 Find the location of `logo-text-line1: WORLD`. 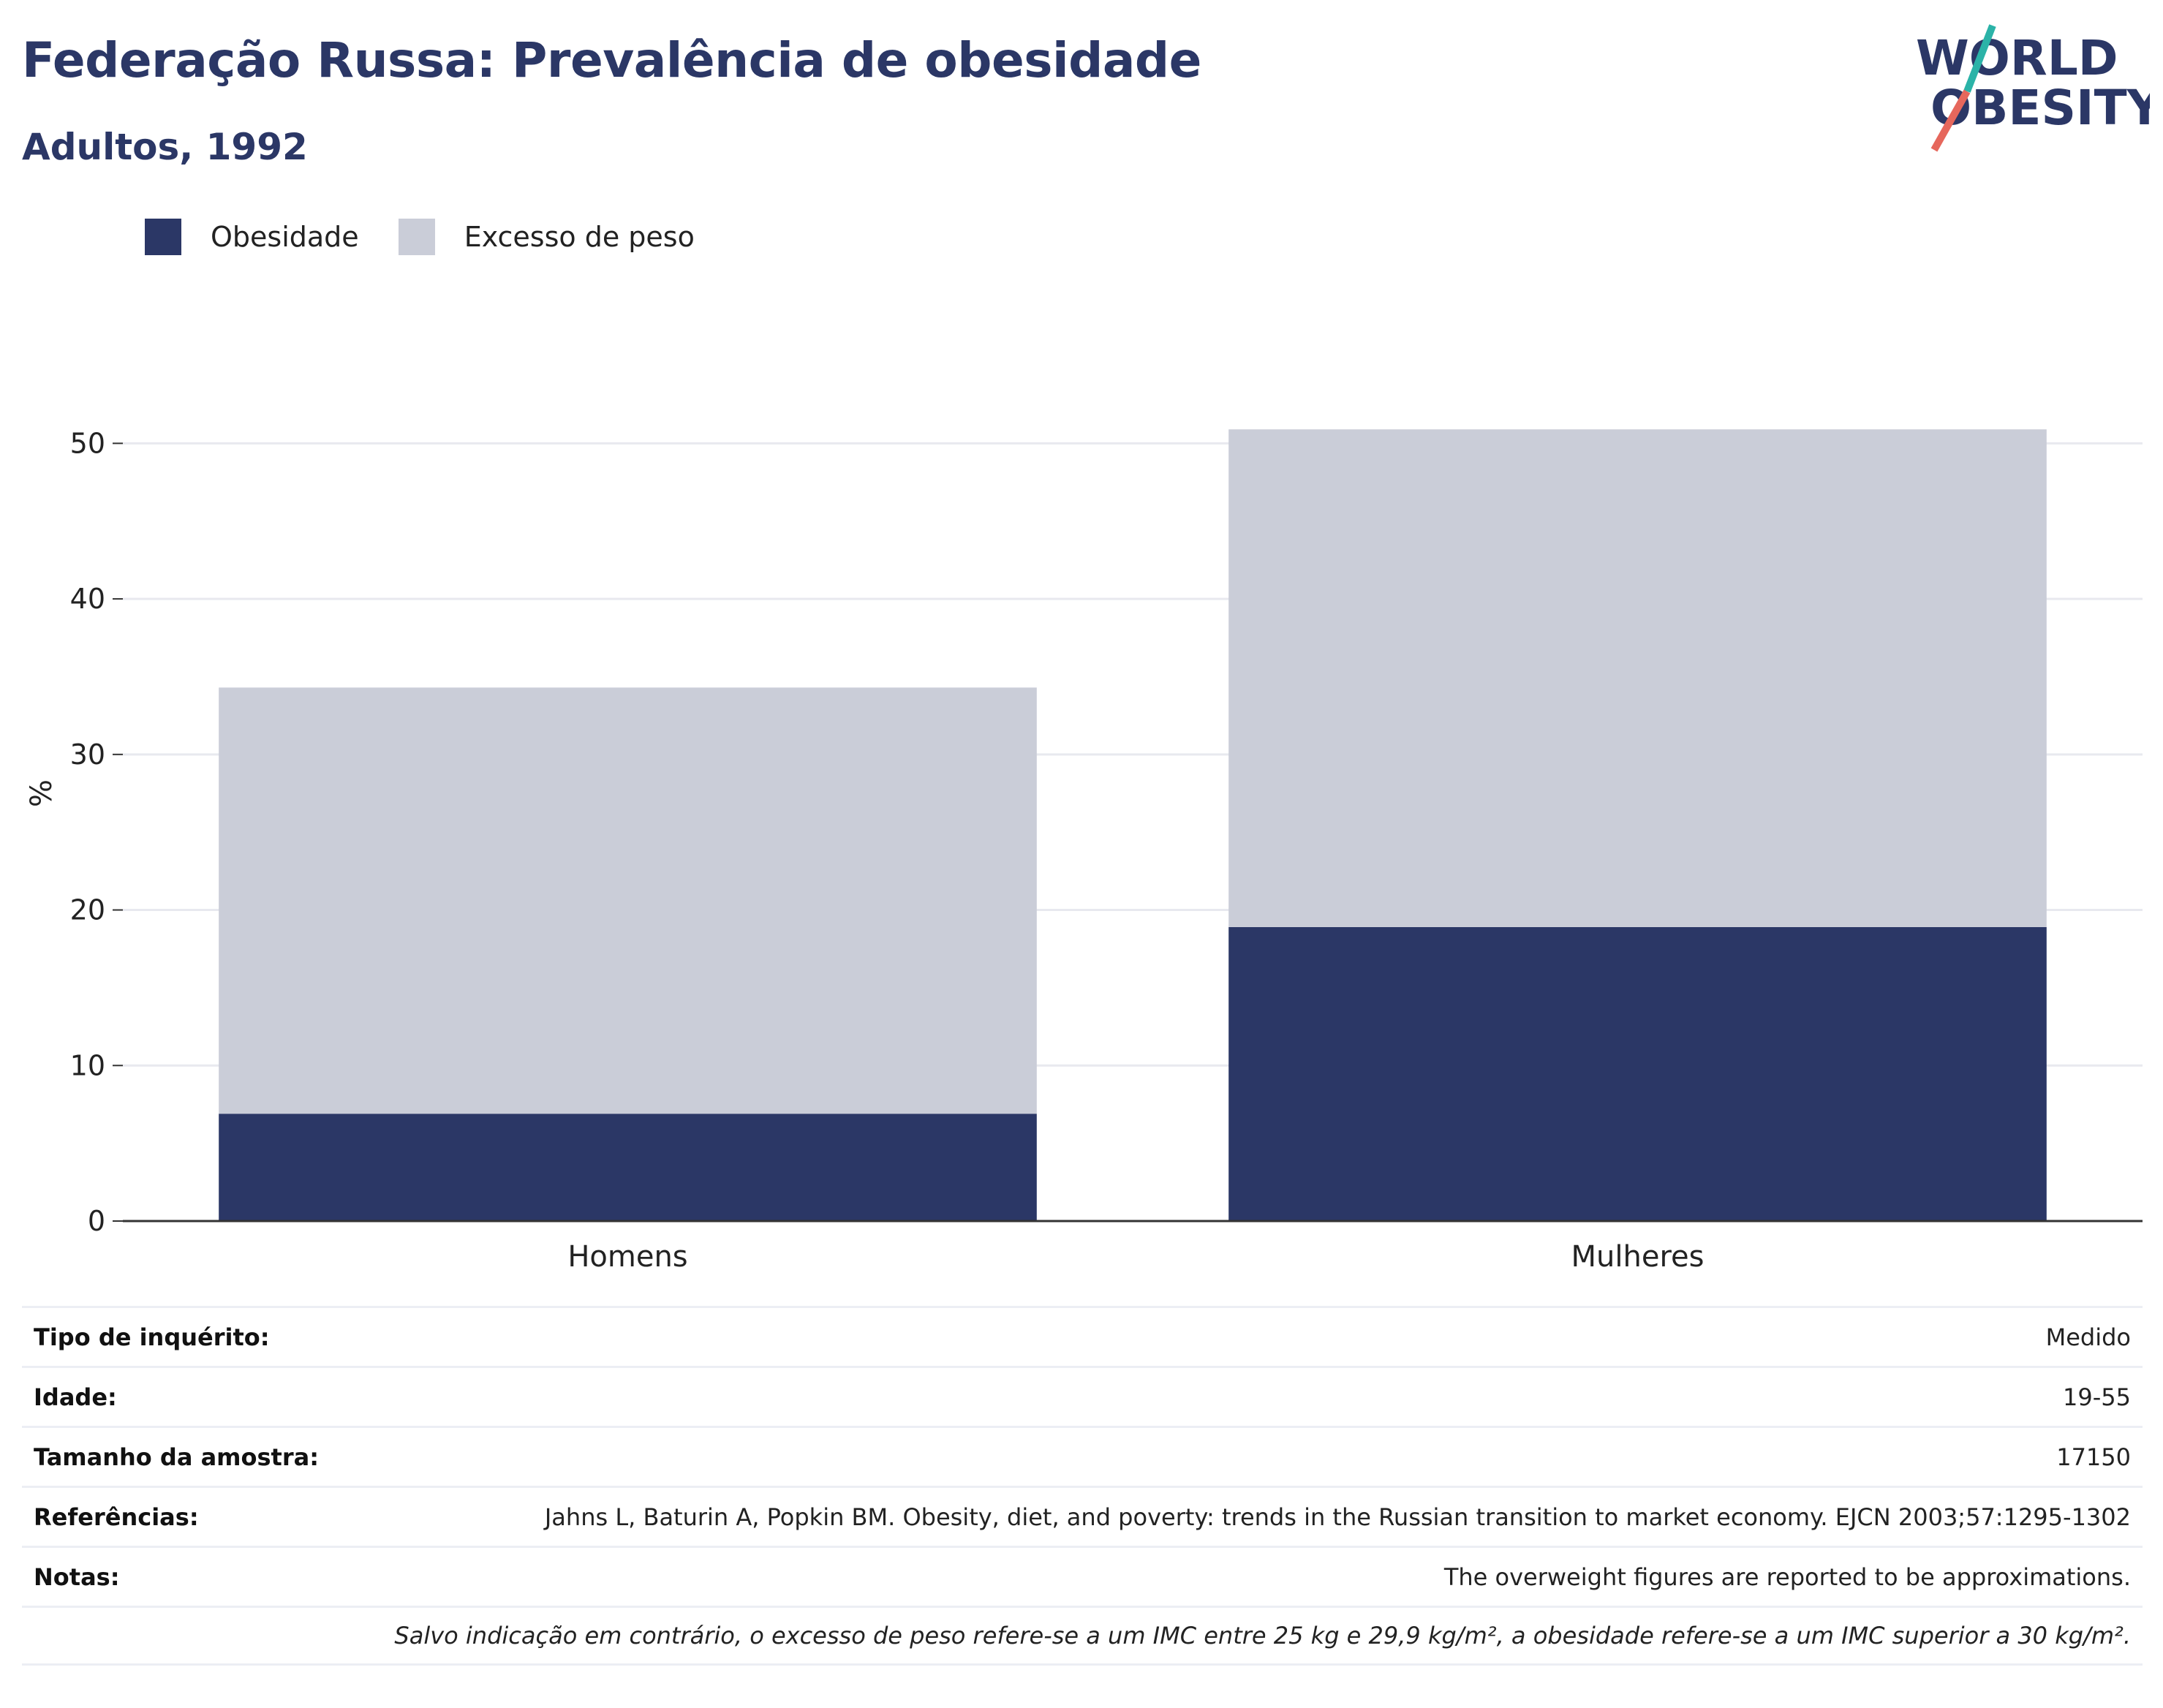

logo-text-line1: WORLD is located at coordinates (2017, 58).